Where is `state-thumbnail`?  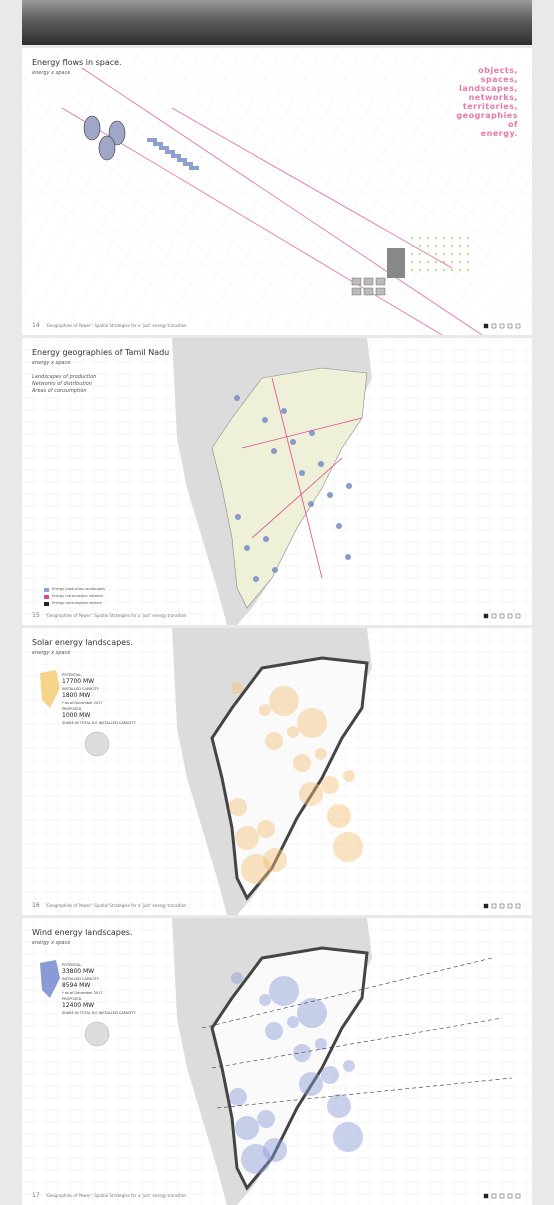
state-thumbnail is located at coordinates (50, 689).